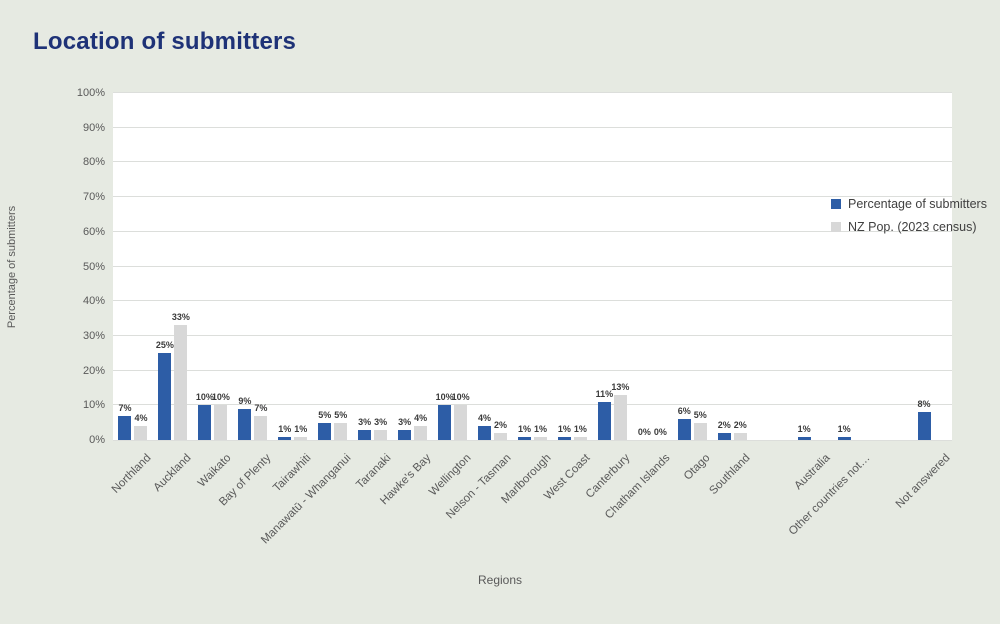 This screenshot has height=624, width=1000. Describe the element at coordinates (836, 203) in the screenshot. I see `legend-swatch-blue-icon` at that location.